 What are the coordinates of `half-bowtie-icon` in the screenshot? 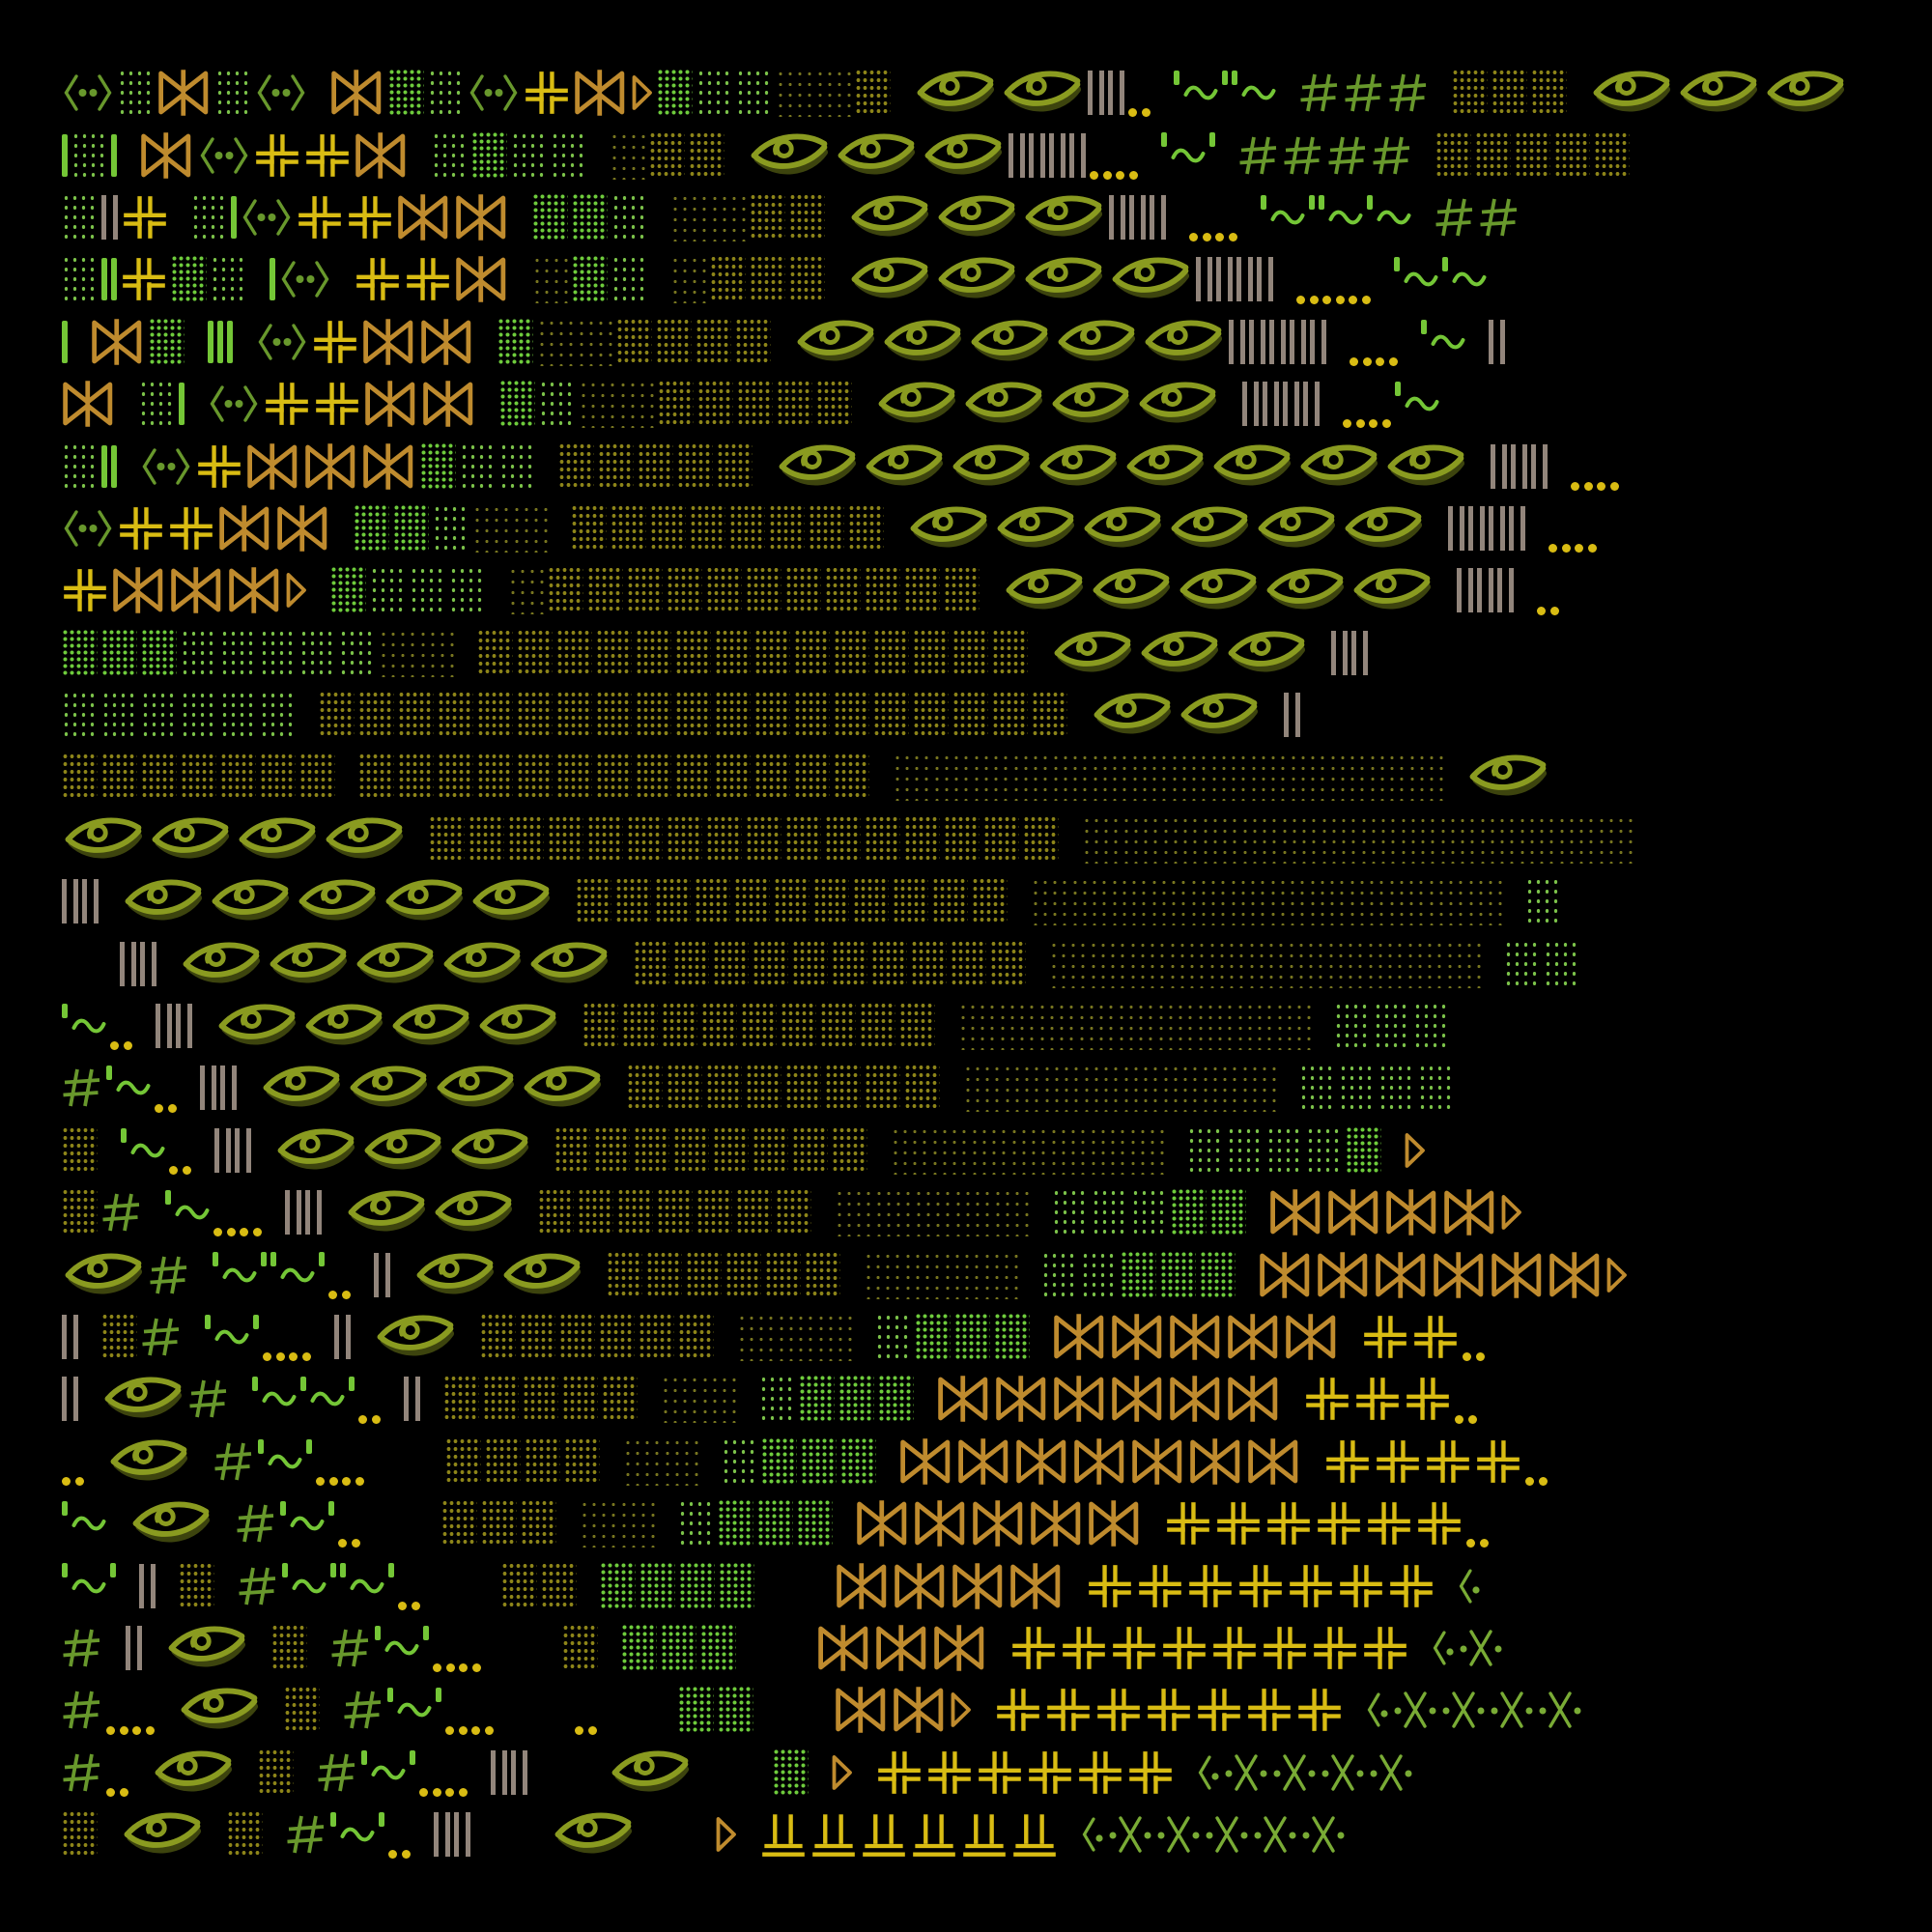 It's located at (726, 1834).